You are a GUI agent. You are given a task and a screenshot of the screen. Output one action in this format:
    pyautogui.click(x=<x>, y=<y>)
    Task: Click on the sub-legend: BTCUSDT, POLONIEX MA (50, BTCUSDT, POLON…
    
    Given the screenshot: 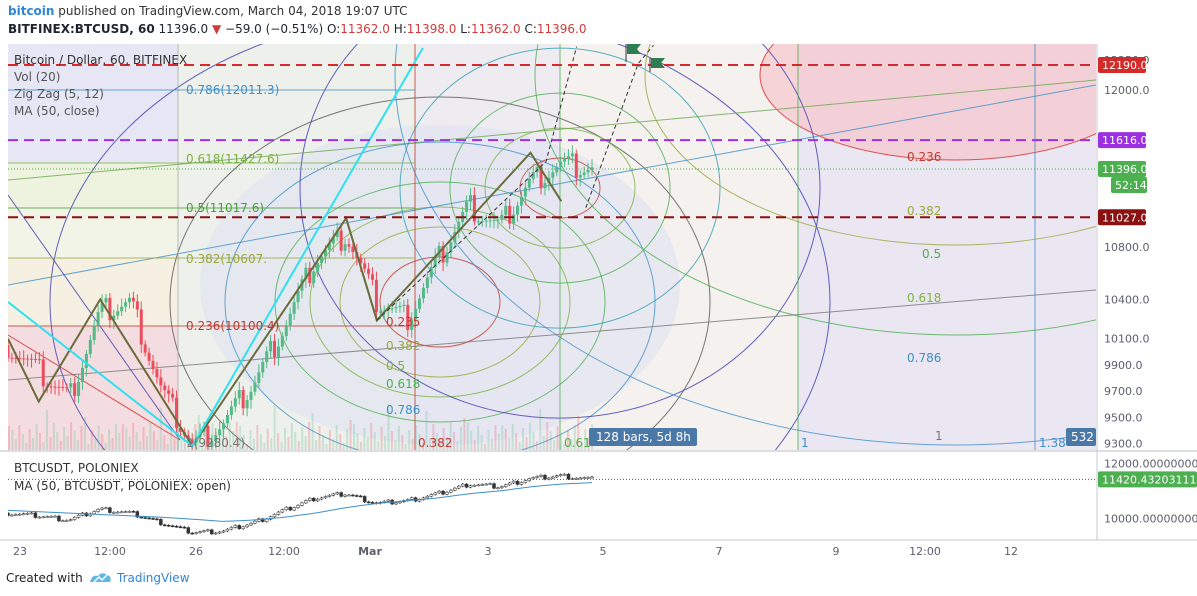 What is the action you would take?
    pyautogui.click(x=122, y=477)
    